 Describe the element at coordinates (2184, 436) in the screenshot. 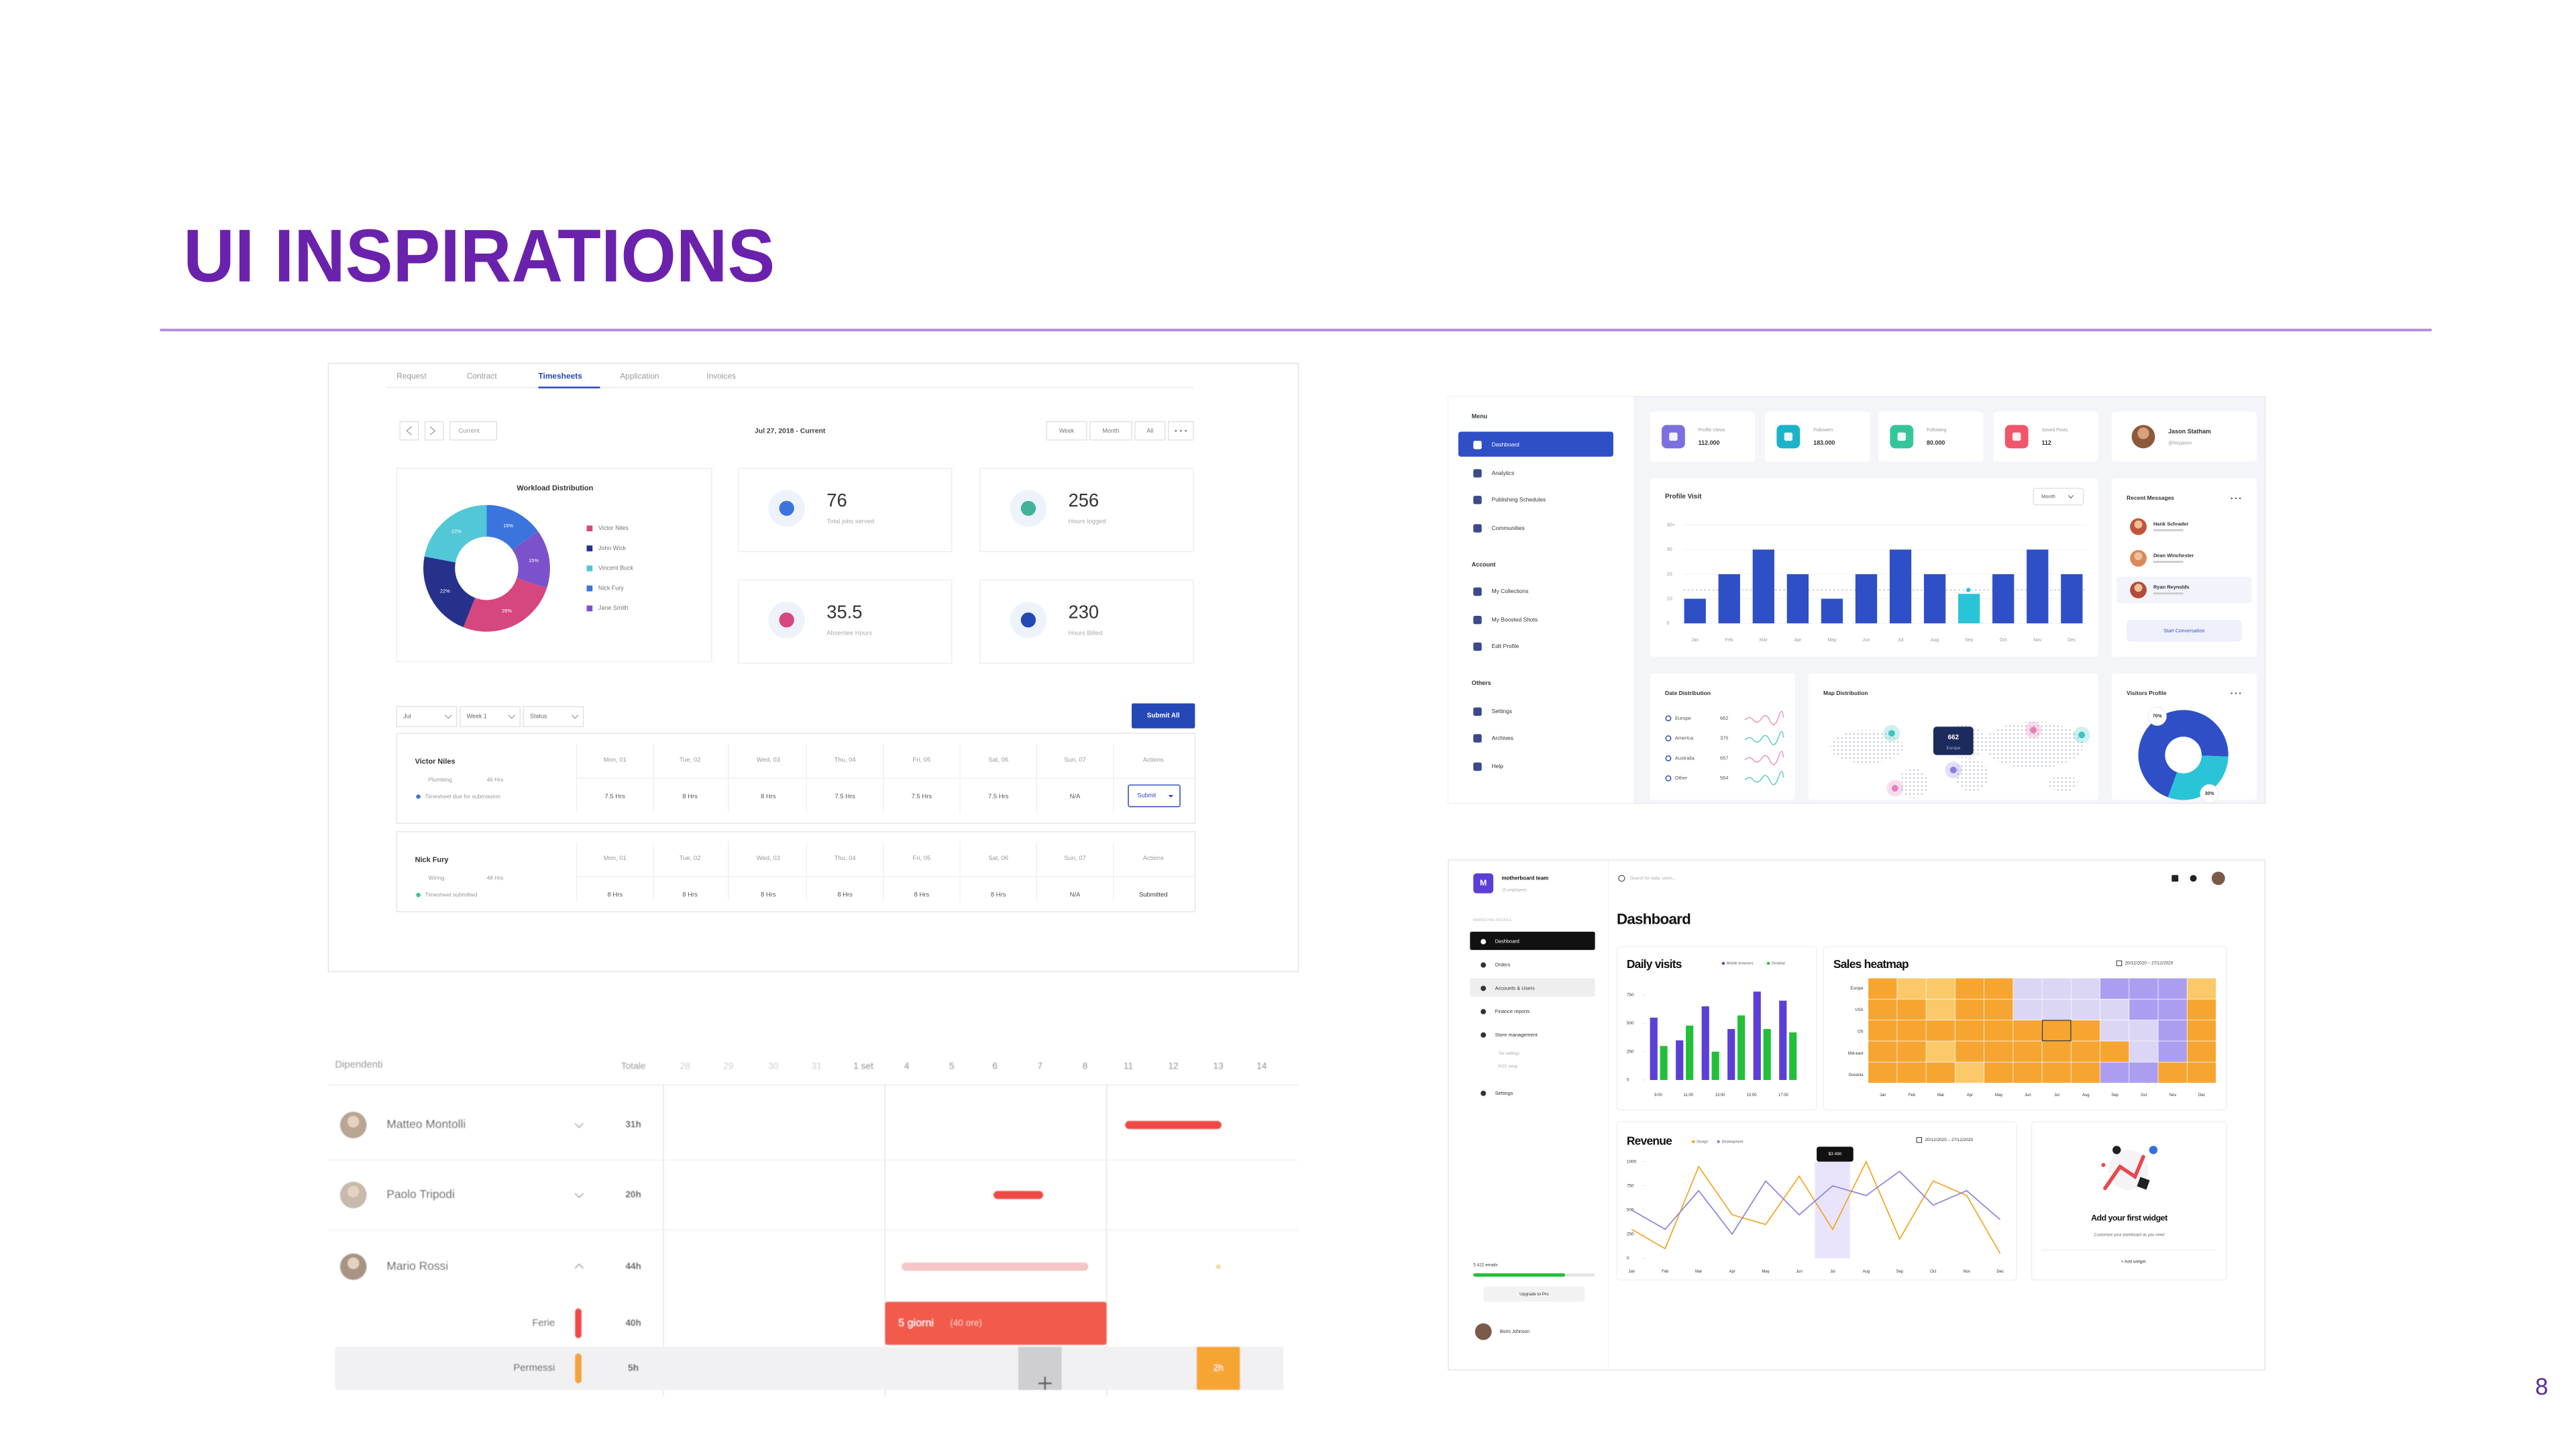

I see `user-card` at that location.